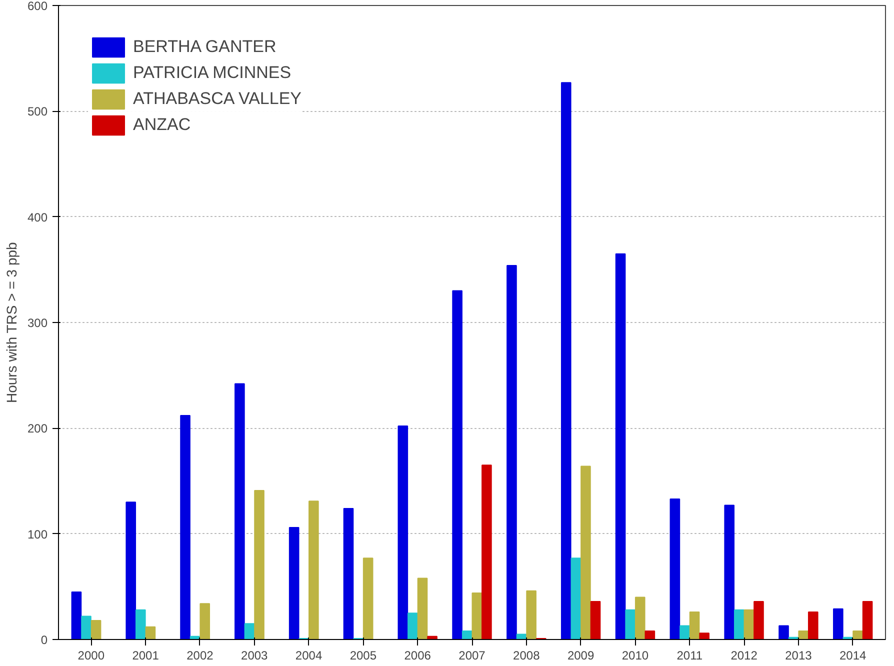 The height and width of the screenshot is (666, 894). What do you see at coordinates (217, 99) in the screenshot?
I see `legend-label: ATHABASCA VALLEY` at bounding box center [217, 99].